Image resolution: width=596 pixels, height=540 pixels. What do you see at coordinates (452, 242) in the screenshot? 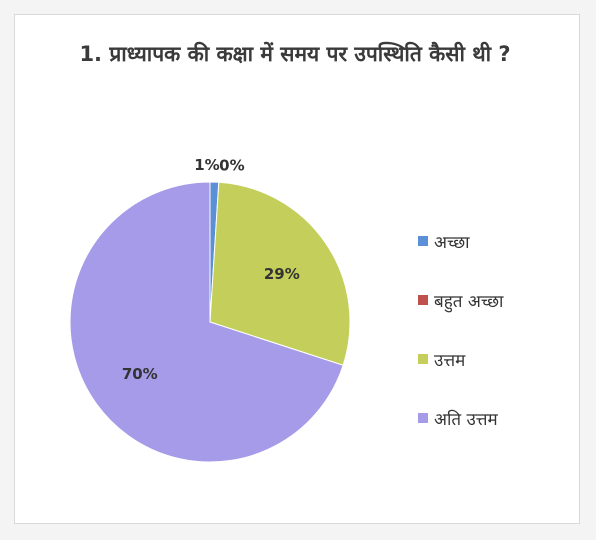
I see `legend-label: अच्छा` at bounding box center [452, 242].